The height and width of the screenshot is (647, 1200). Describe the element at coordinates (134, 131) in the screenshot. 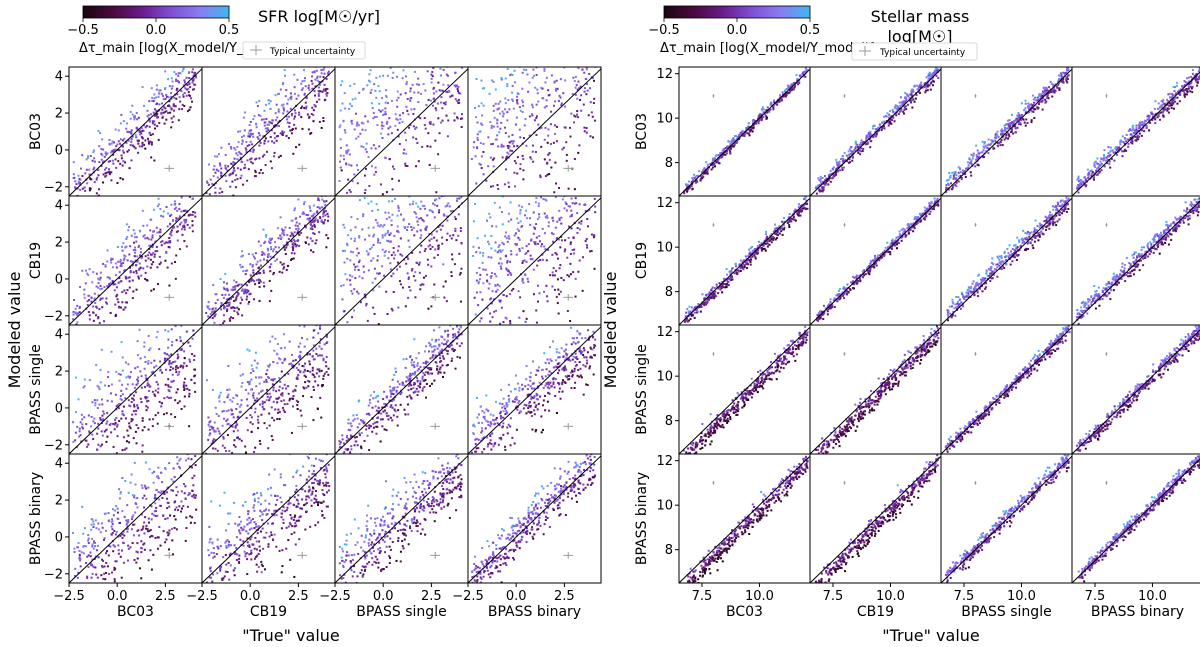

I see `scatter-points` at that location.